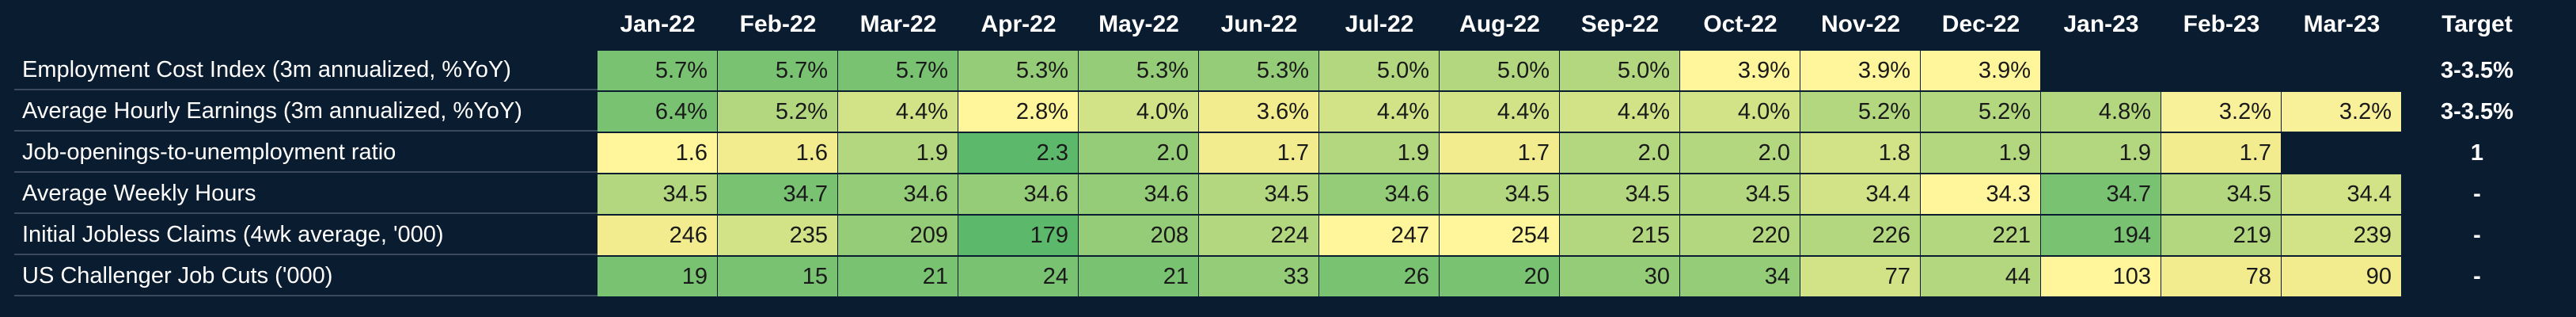 The image size is (2576, 317). Describe the element at coordinates (1018, 112) in the screenshot. I see `cell: 2.8%` at that location.